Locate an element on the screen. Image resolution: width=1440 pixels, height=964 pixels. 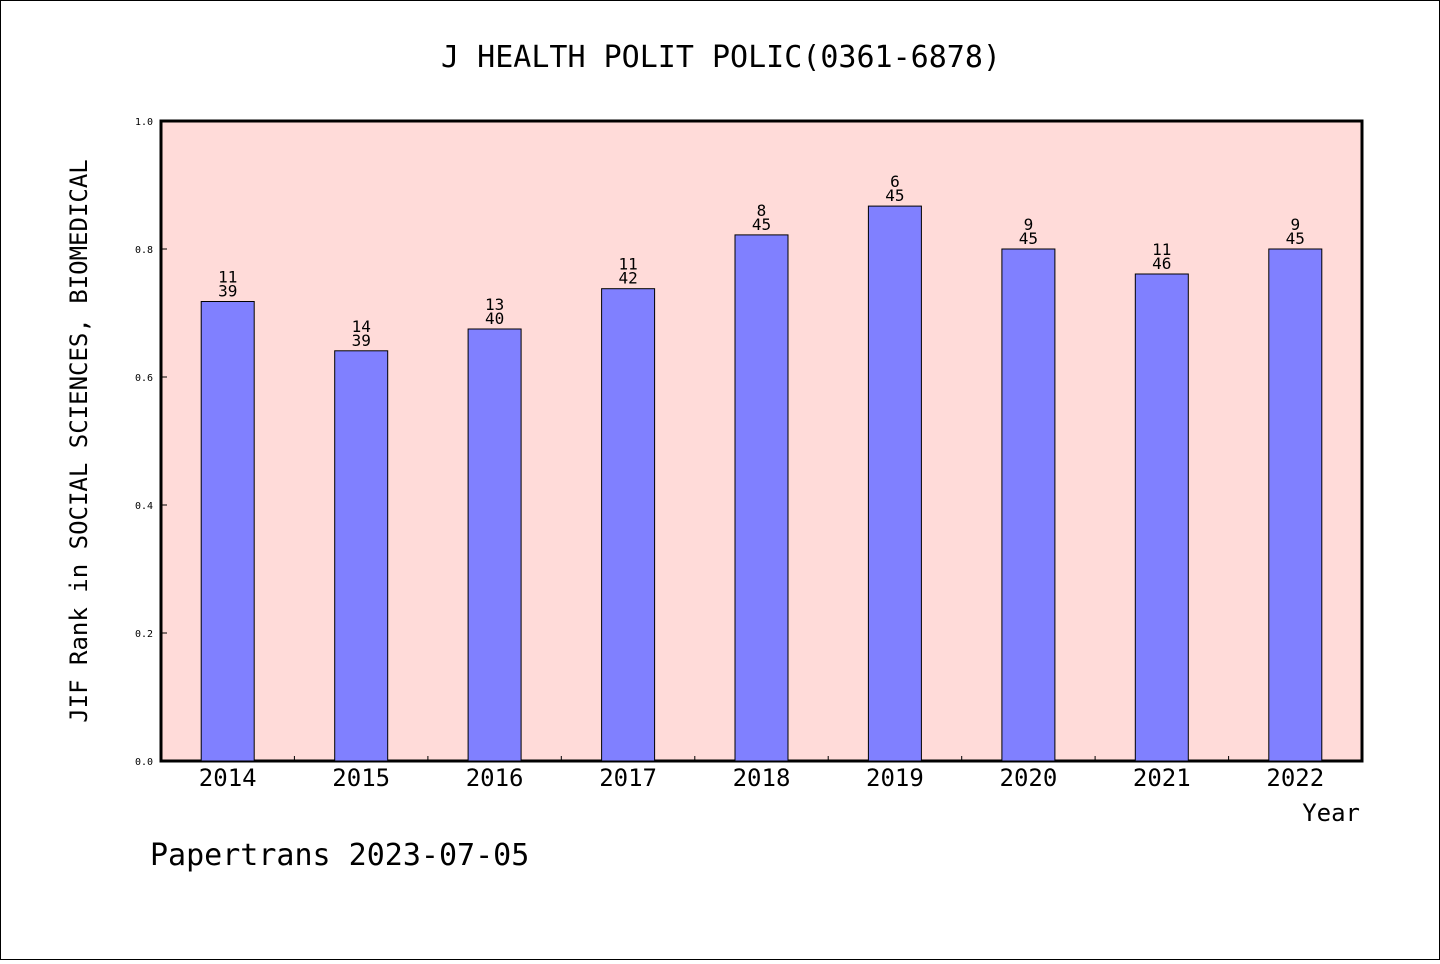
x-tick-label-2017: 2017 is located at coordinates (628, 778).